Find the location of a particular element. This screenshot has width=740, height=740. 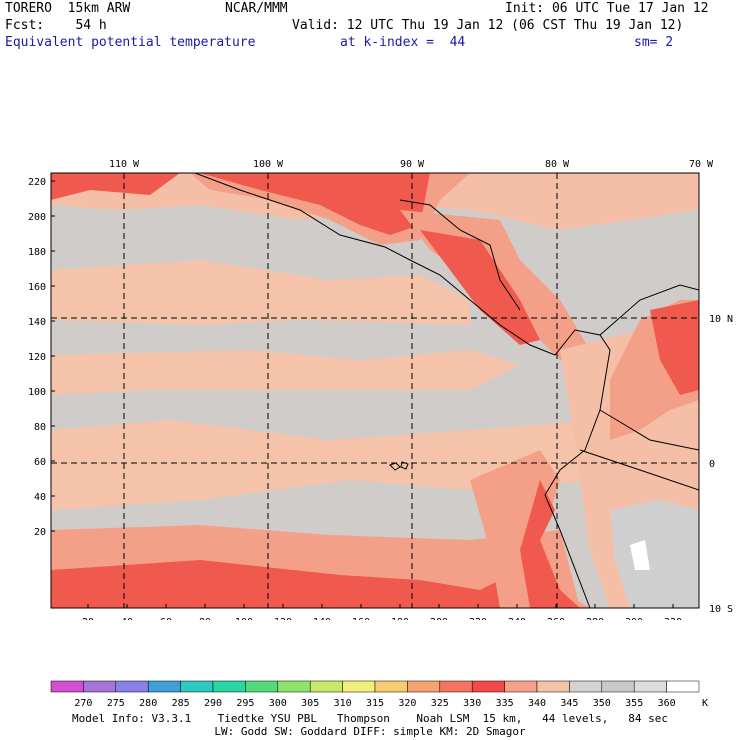

model-name: TORERO 15km ARW is located at coordinates (68, 8).